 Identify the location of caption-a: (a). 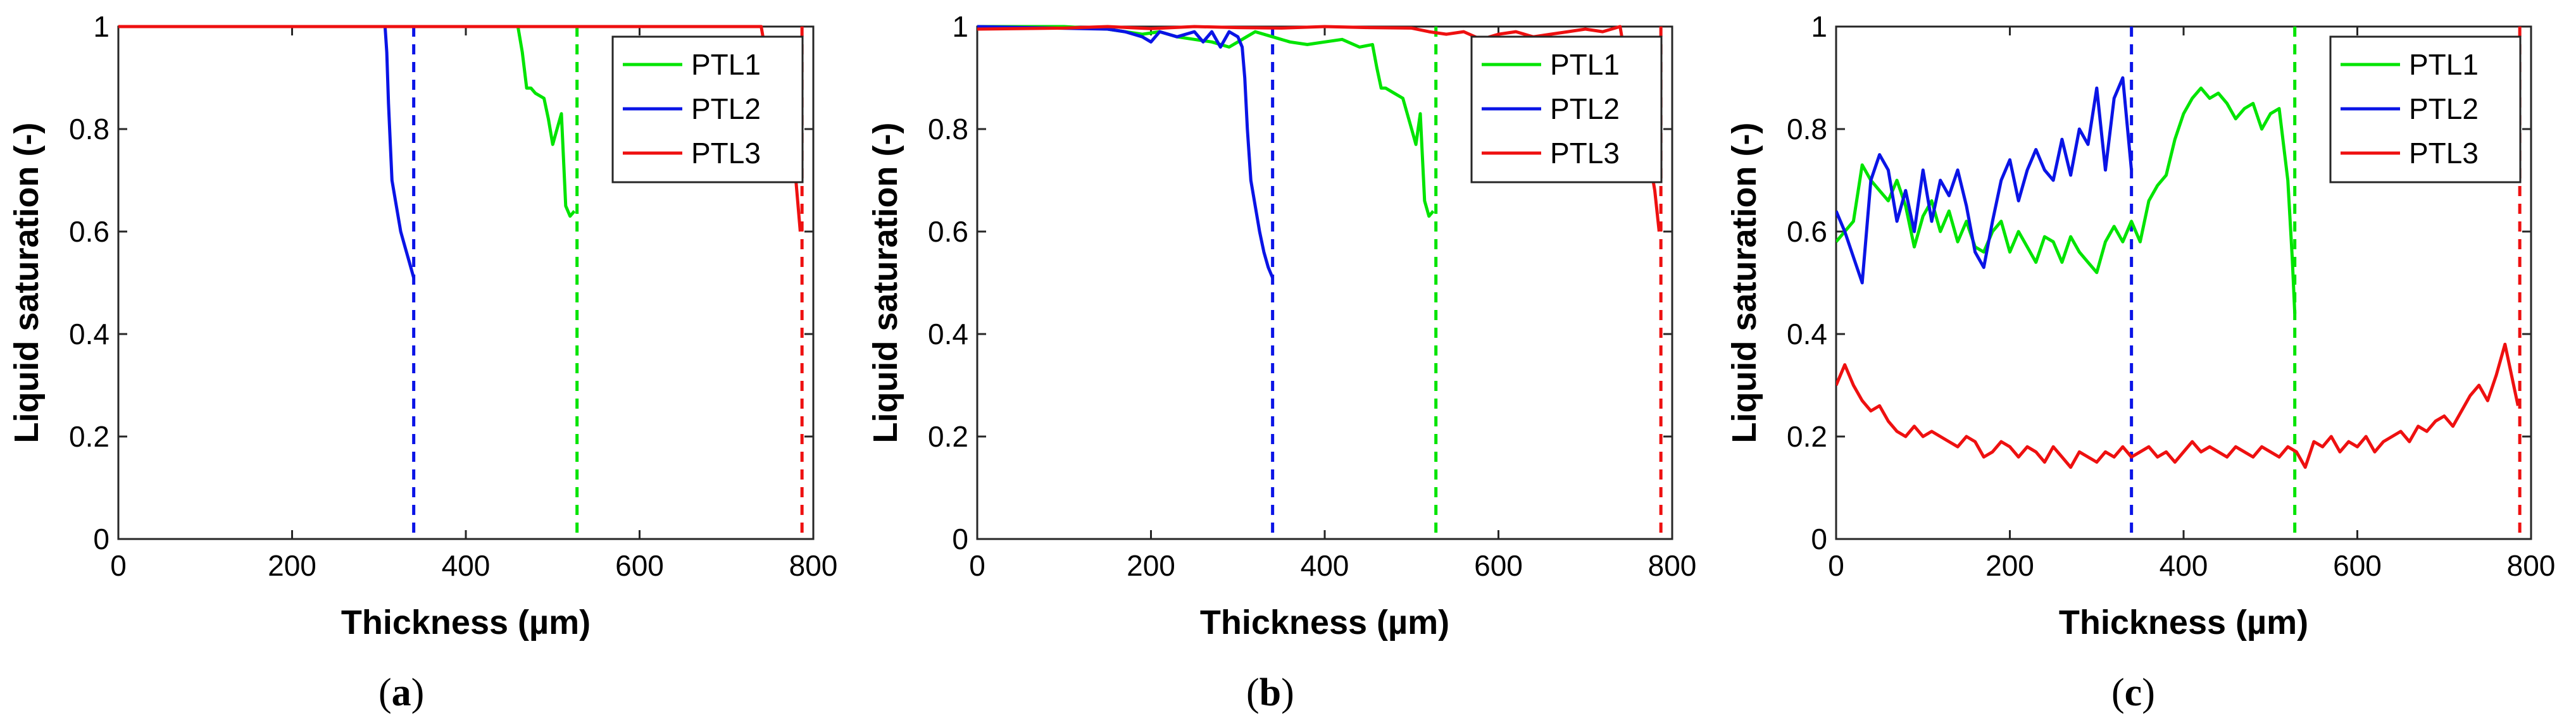
(401, 692).